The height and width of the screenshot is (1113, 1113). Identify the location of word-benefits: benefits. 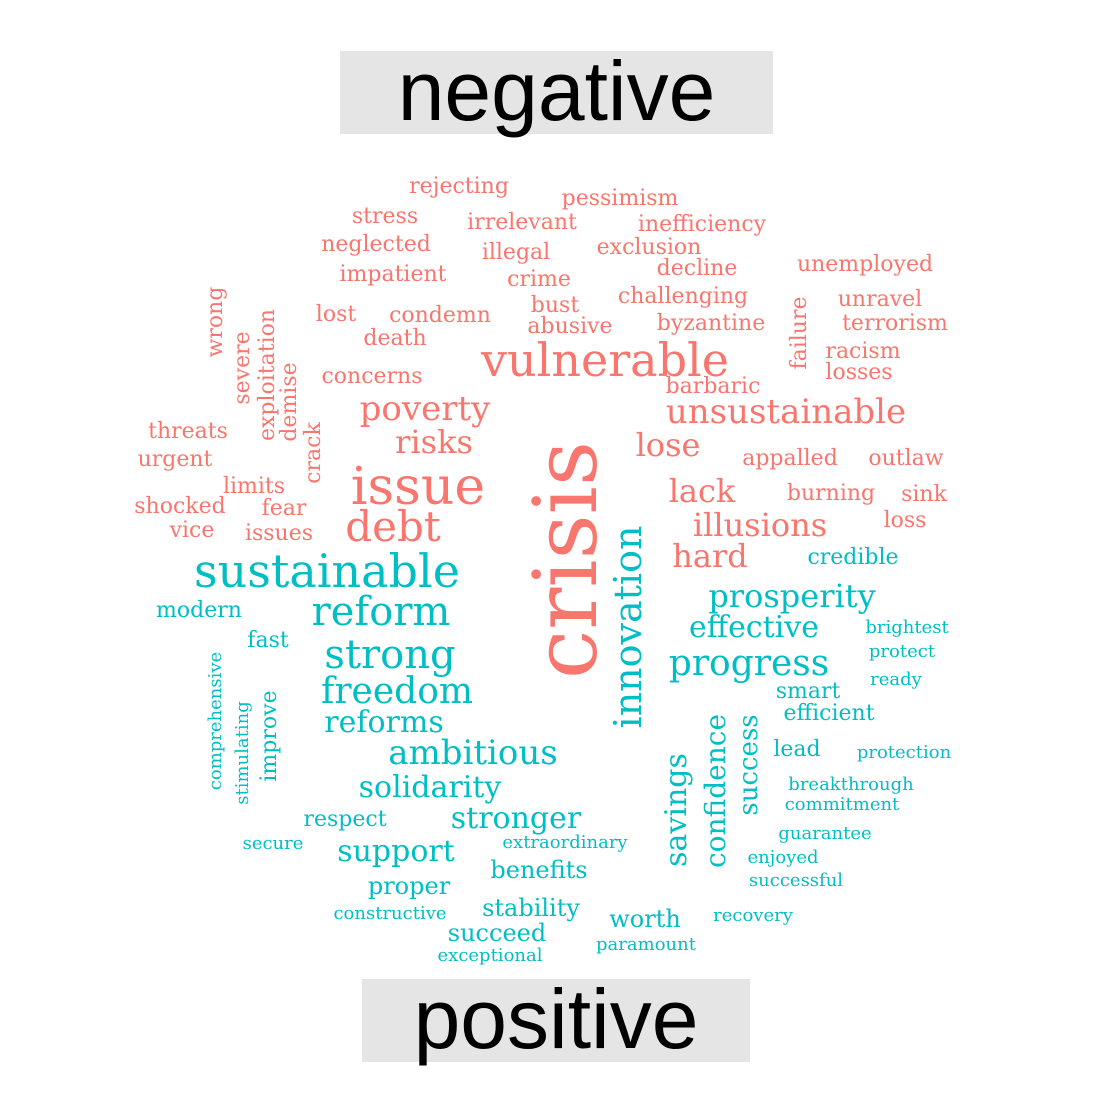
(539, 870).